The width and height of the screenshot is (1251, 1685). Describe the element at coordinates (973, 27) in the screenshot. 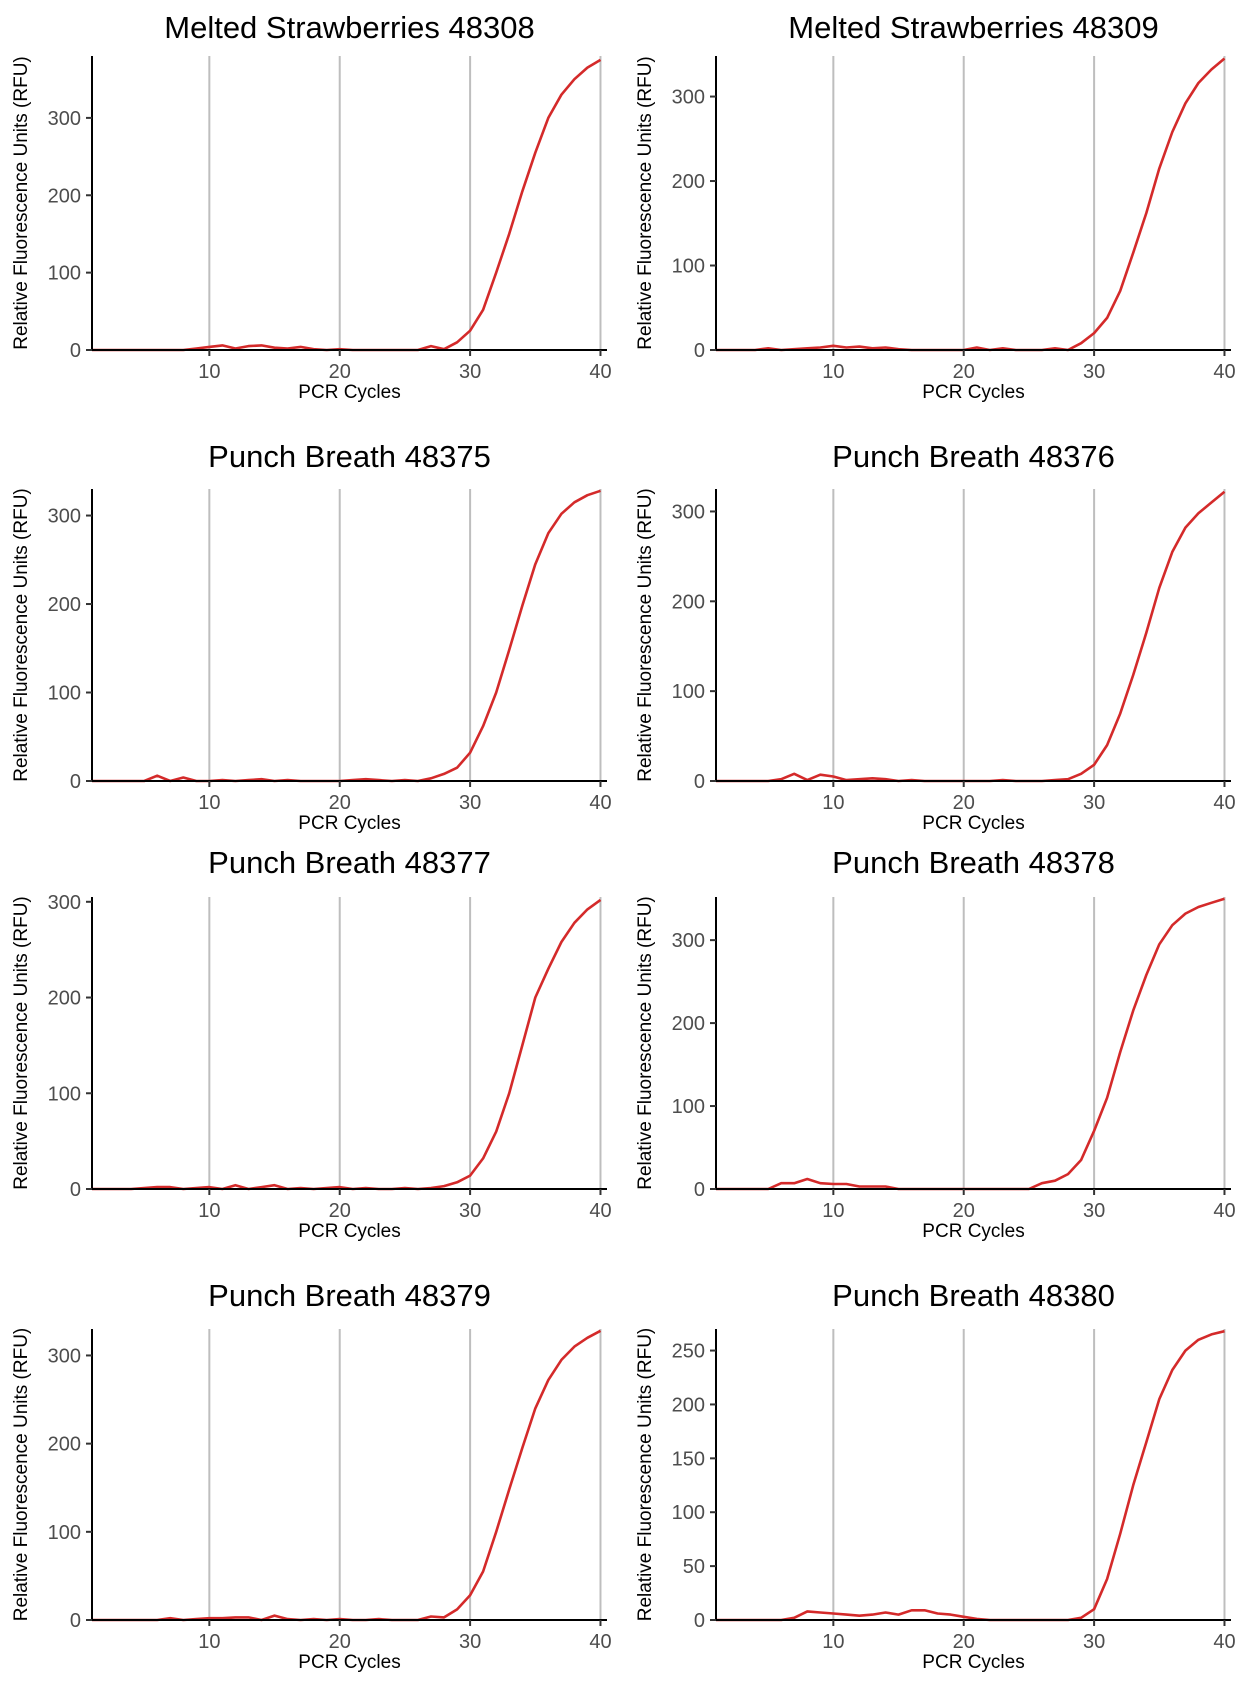

I see `panel-title: Melted Strawberries 48309` at that location.